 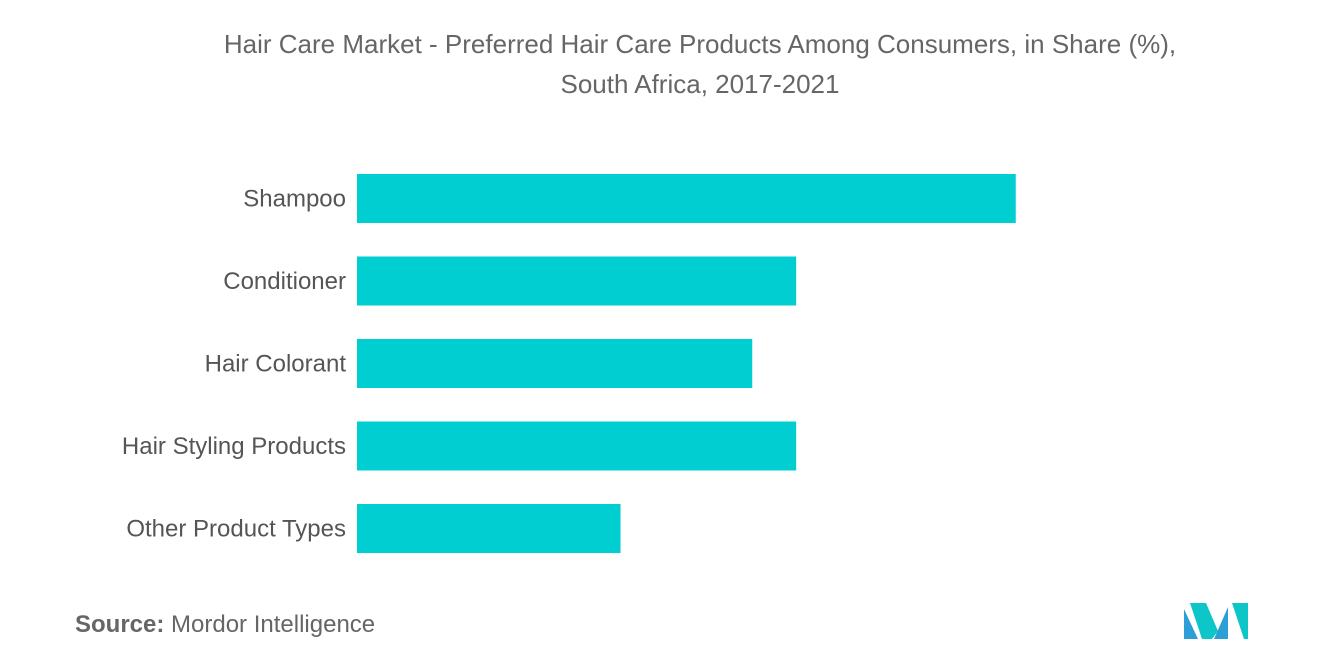 What do you see at coordinates (686, 198) in the screenshot?
I see `bar-shampoo` at bounding box center [686, 198].